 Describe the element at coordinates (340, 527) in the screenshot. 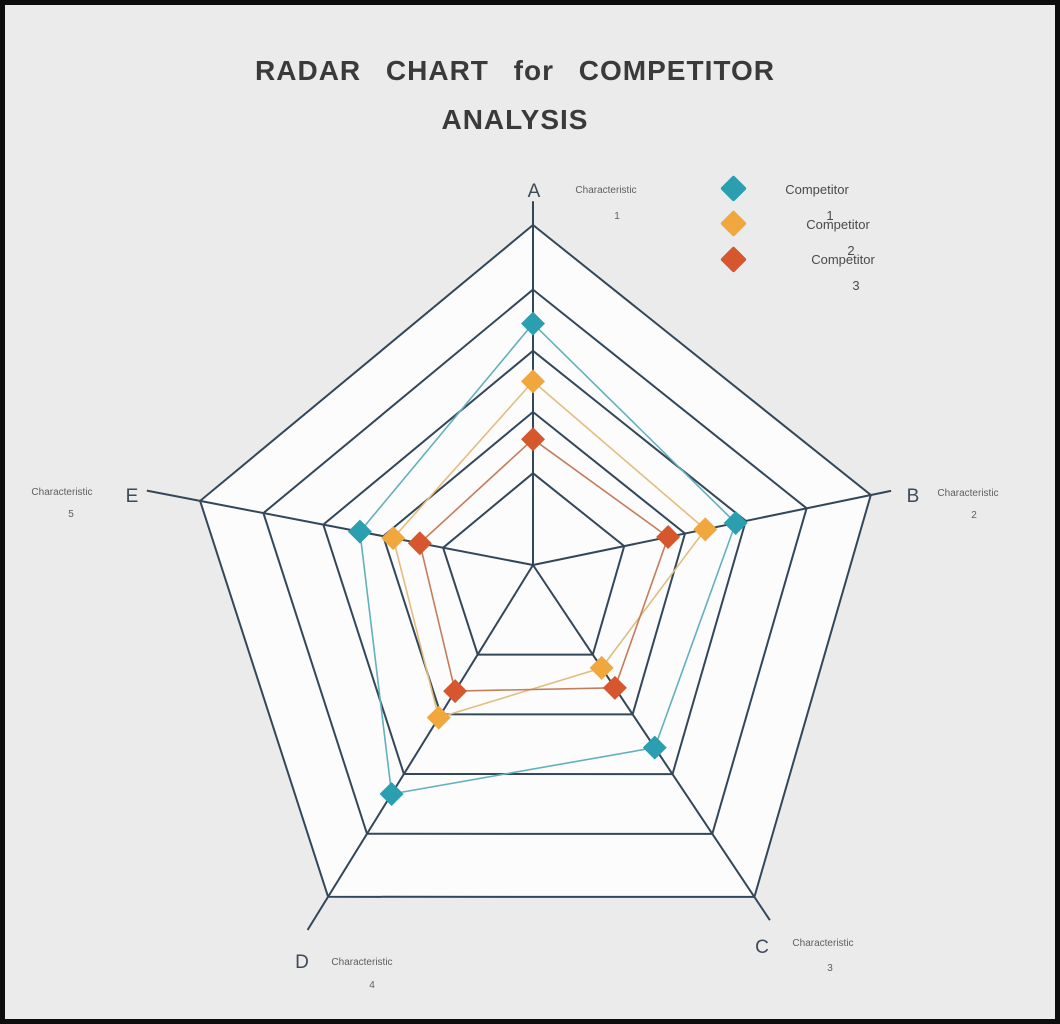

I see `axis-line-E` at that location.